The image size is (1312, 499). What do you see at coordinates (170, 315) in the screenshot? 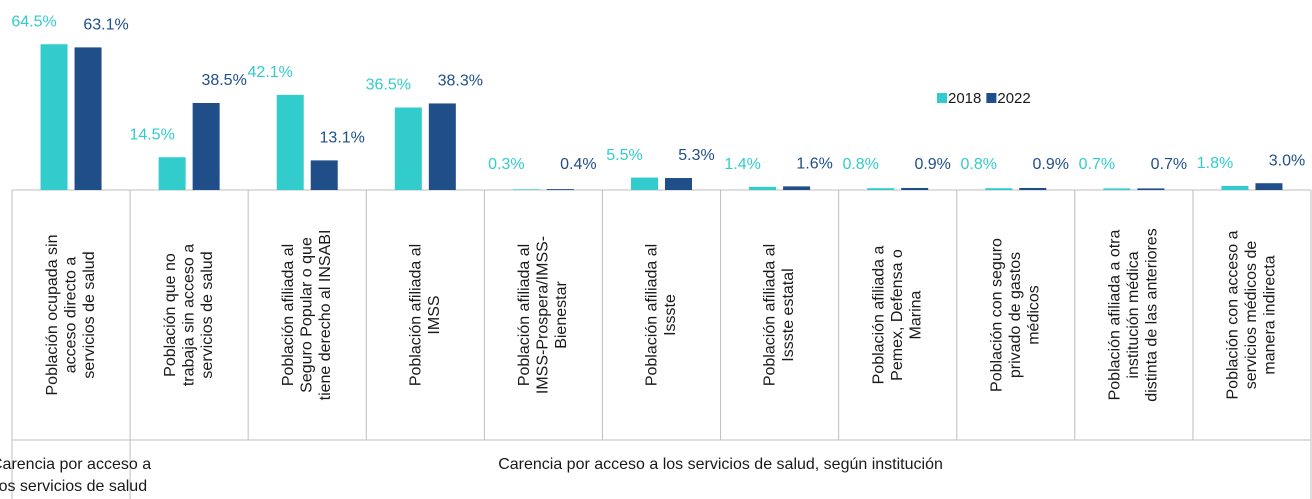
I see `x-tick-label: Población que no` at bounding box center [170, 315].